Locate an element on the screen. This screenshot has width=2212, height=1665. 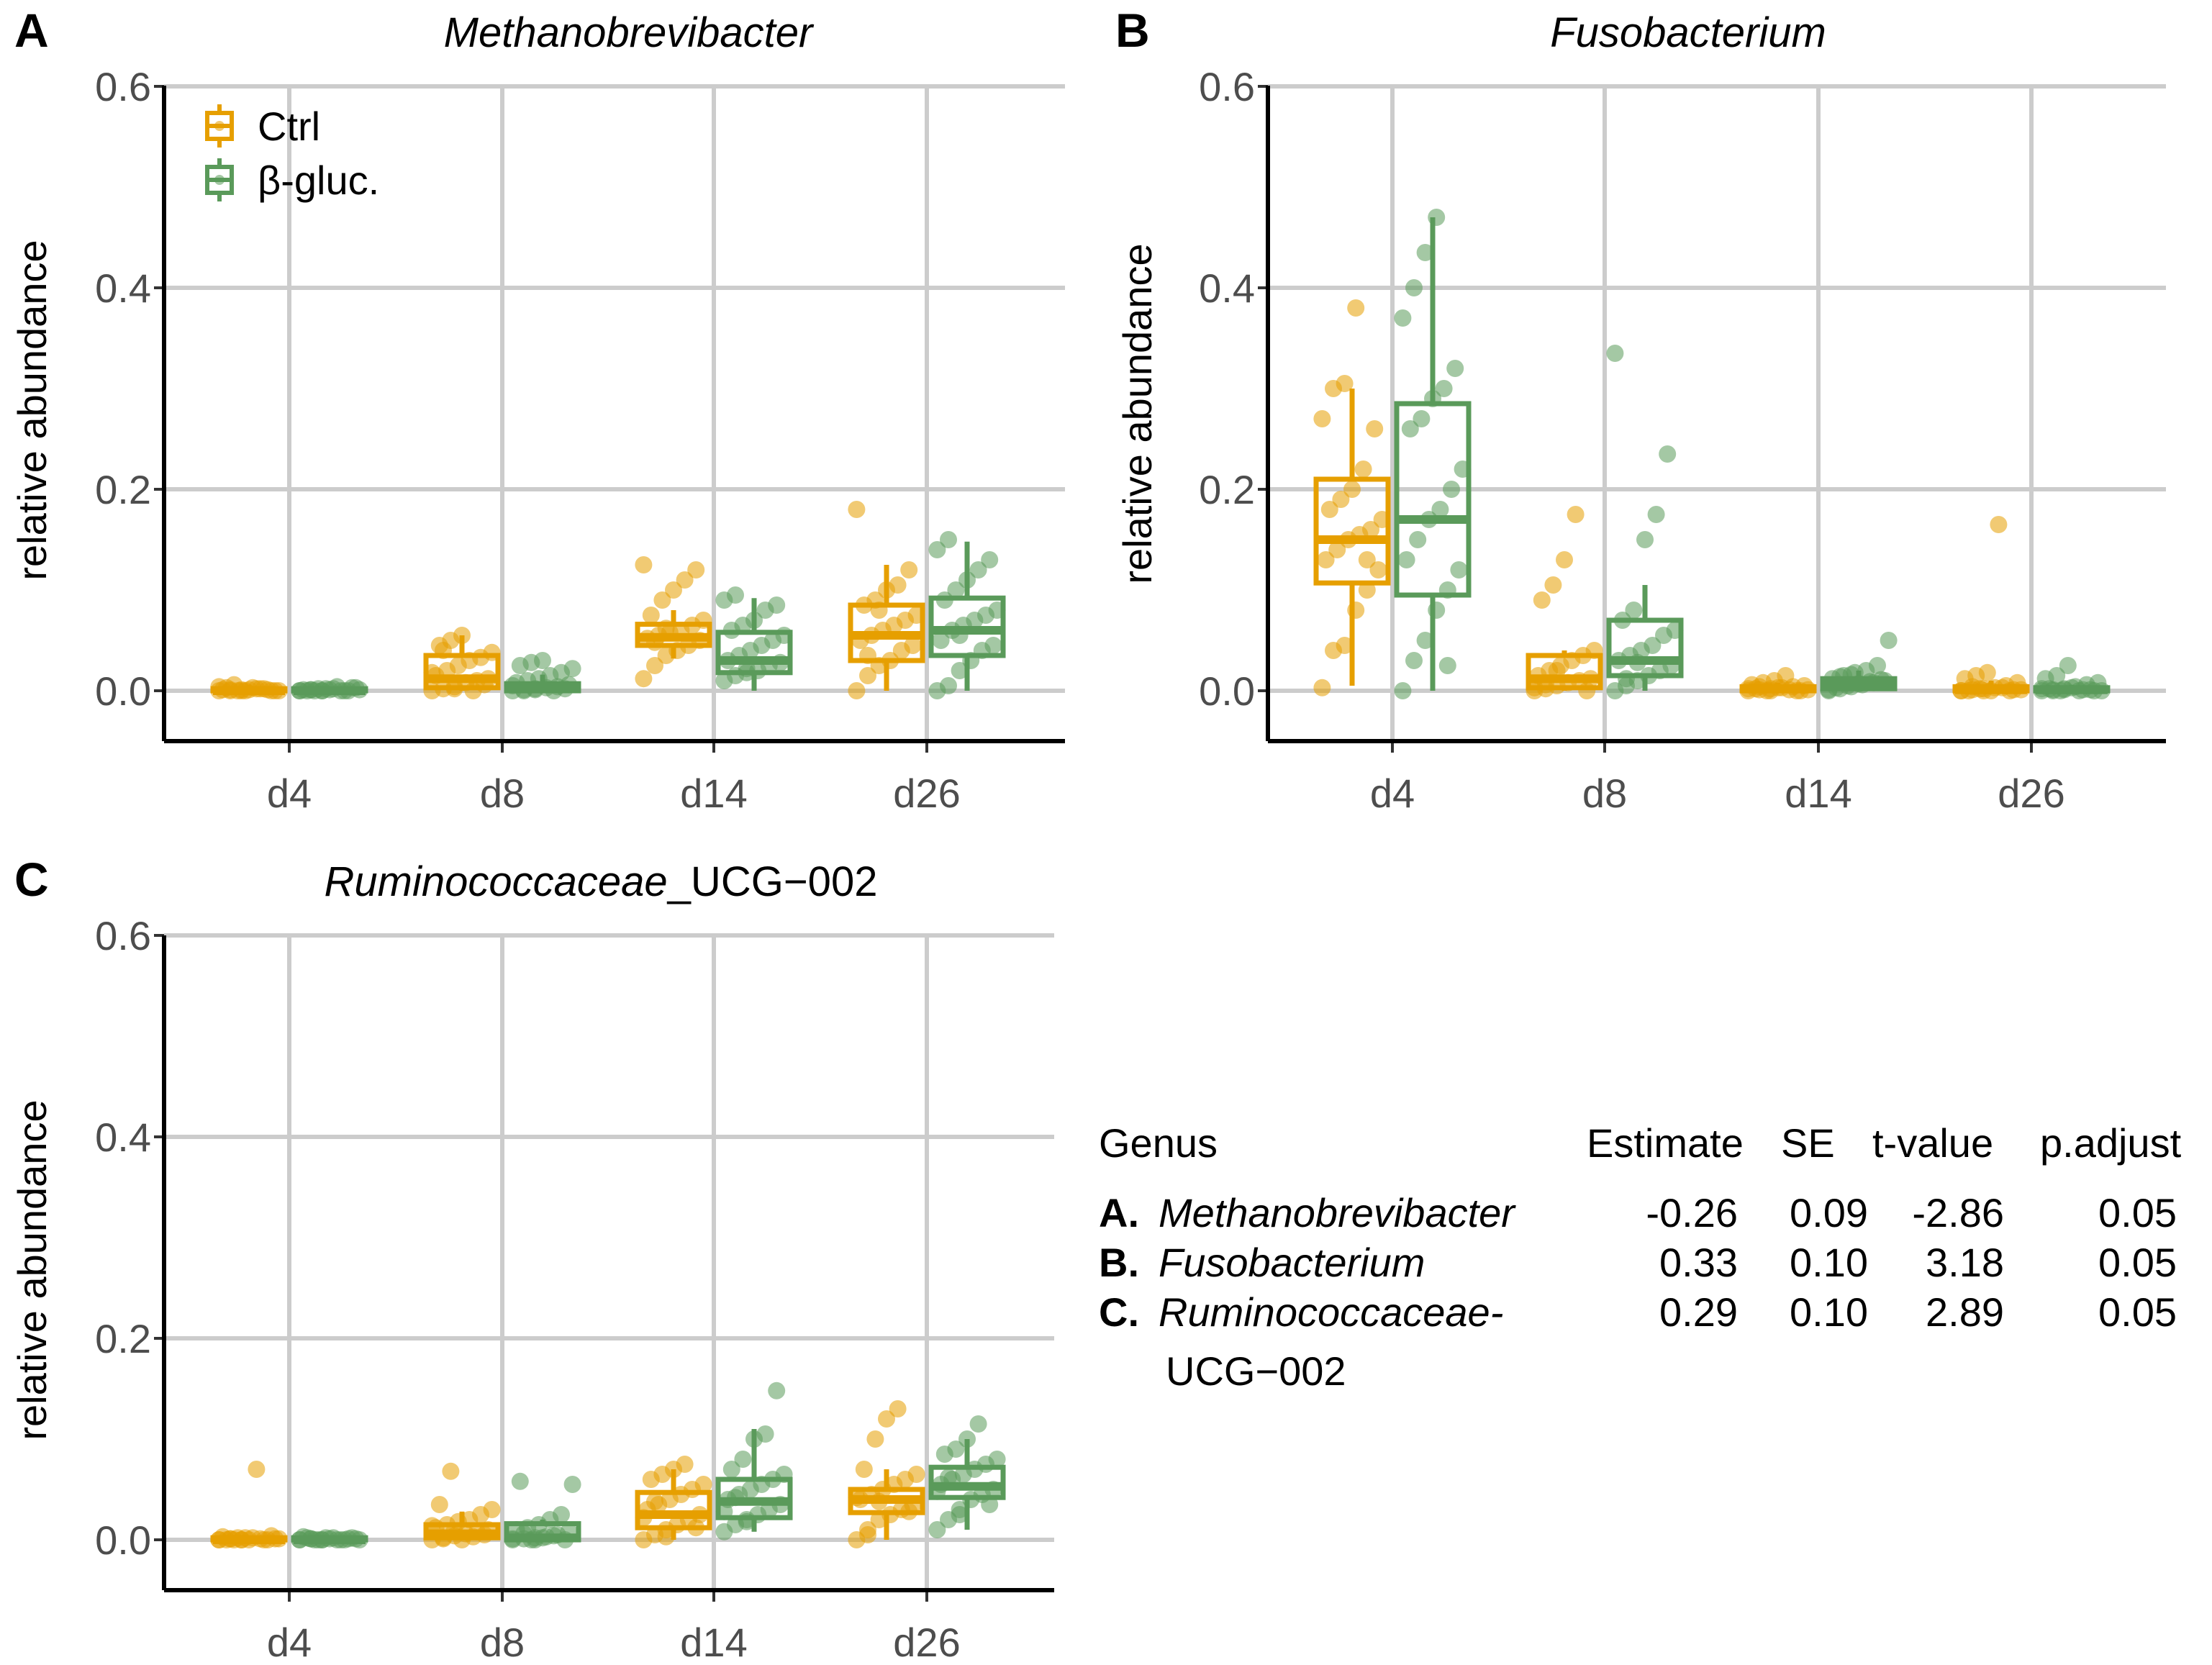
y-axis-label-b: relative abundance is located at coordinates (1137, 414).